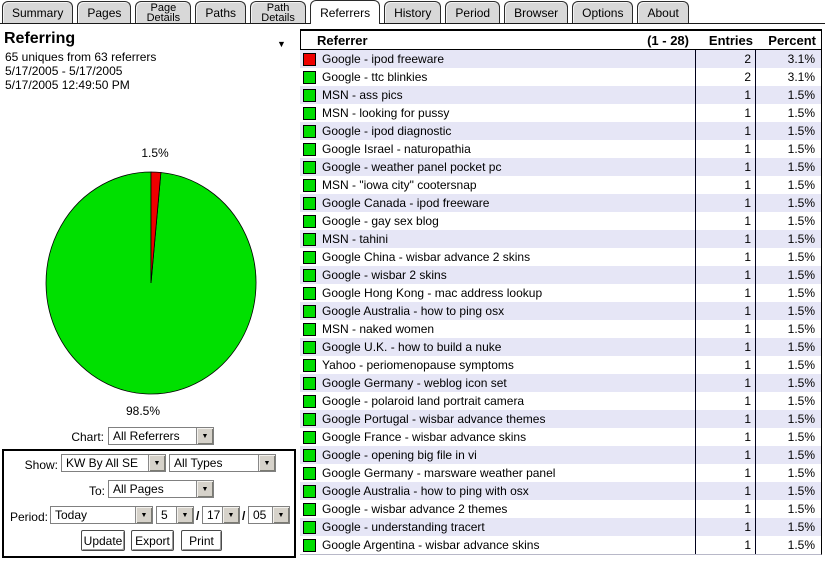 The height and width of the screenshot is (561, 825). What do you see at coordinates (560, 59) in the screenshot?
I see `table-row: Google - ipod freeware 2 3.1%` at bounding box center [560, 59].